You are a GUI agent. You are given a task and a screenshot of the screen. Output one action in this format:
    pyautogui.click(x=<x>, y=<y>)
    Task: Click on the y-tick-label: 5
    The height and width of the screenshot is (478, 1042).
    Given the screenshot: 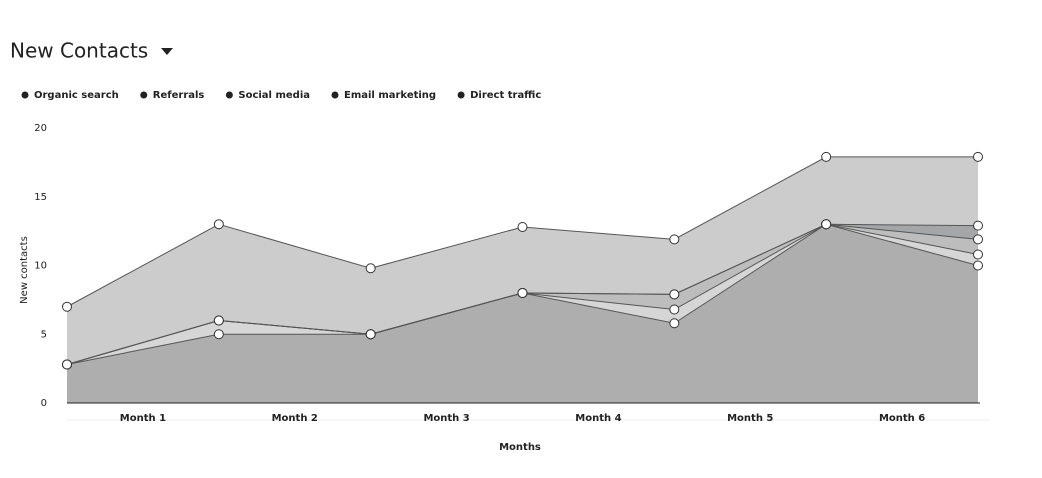 What is the action you would take?
    pyautogui.click(x=44, y=334)
    